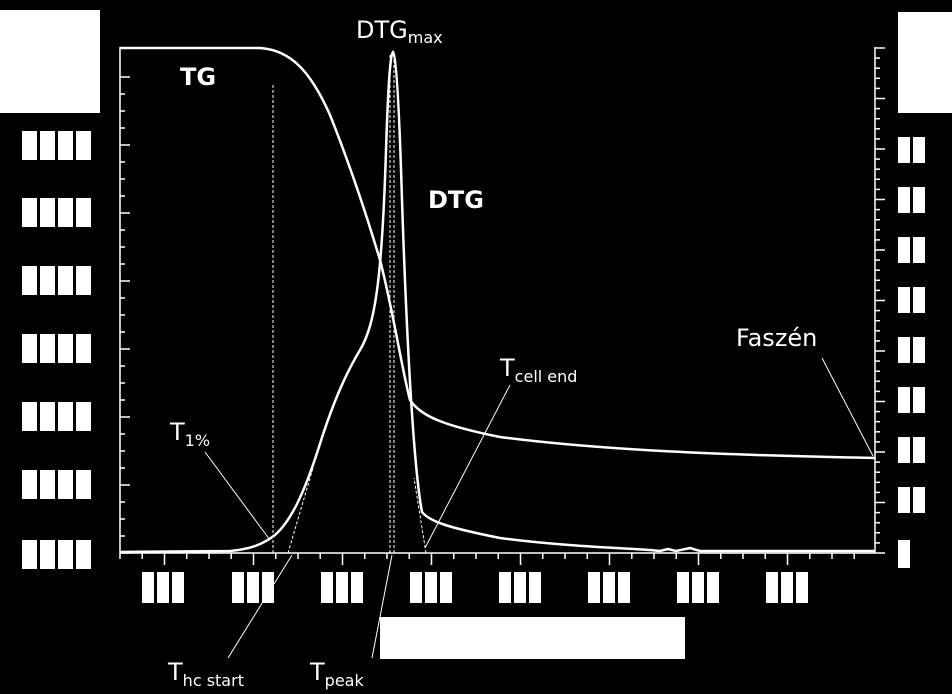 This screenshot has height=694, width=952. What do you see at coordinates (425, 37) in the screenshot?
I see `label-sub: max` at bounding box center [425, 37].